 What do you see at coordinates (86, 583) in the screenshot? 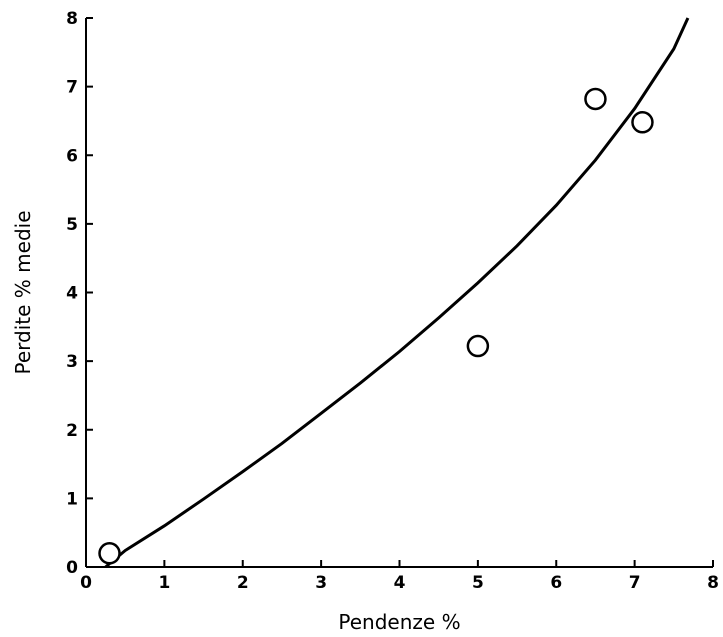
I see `x-tick-label: 0` at bounding box center [86, 583].